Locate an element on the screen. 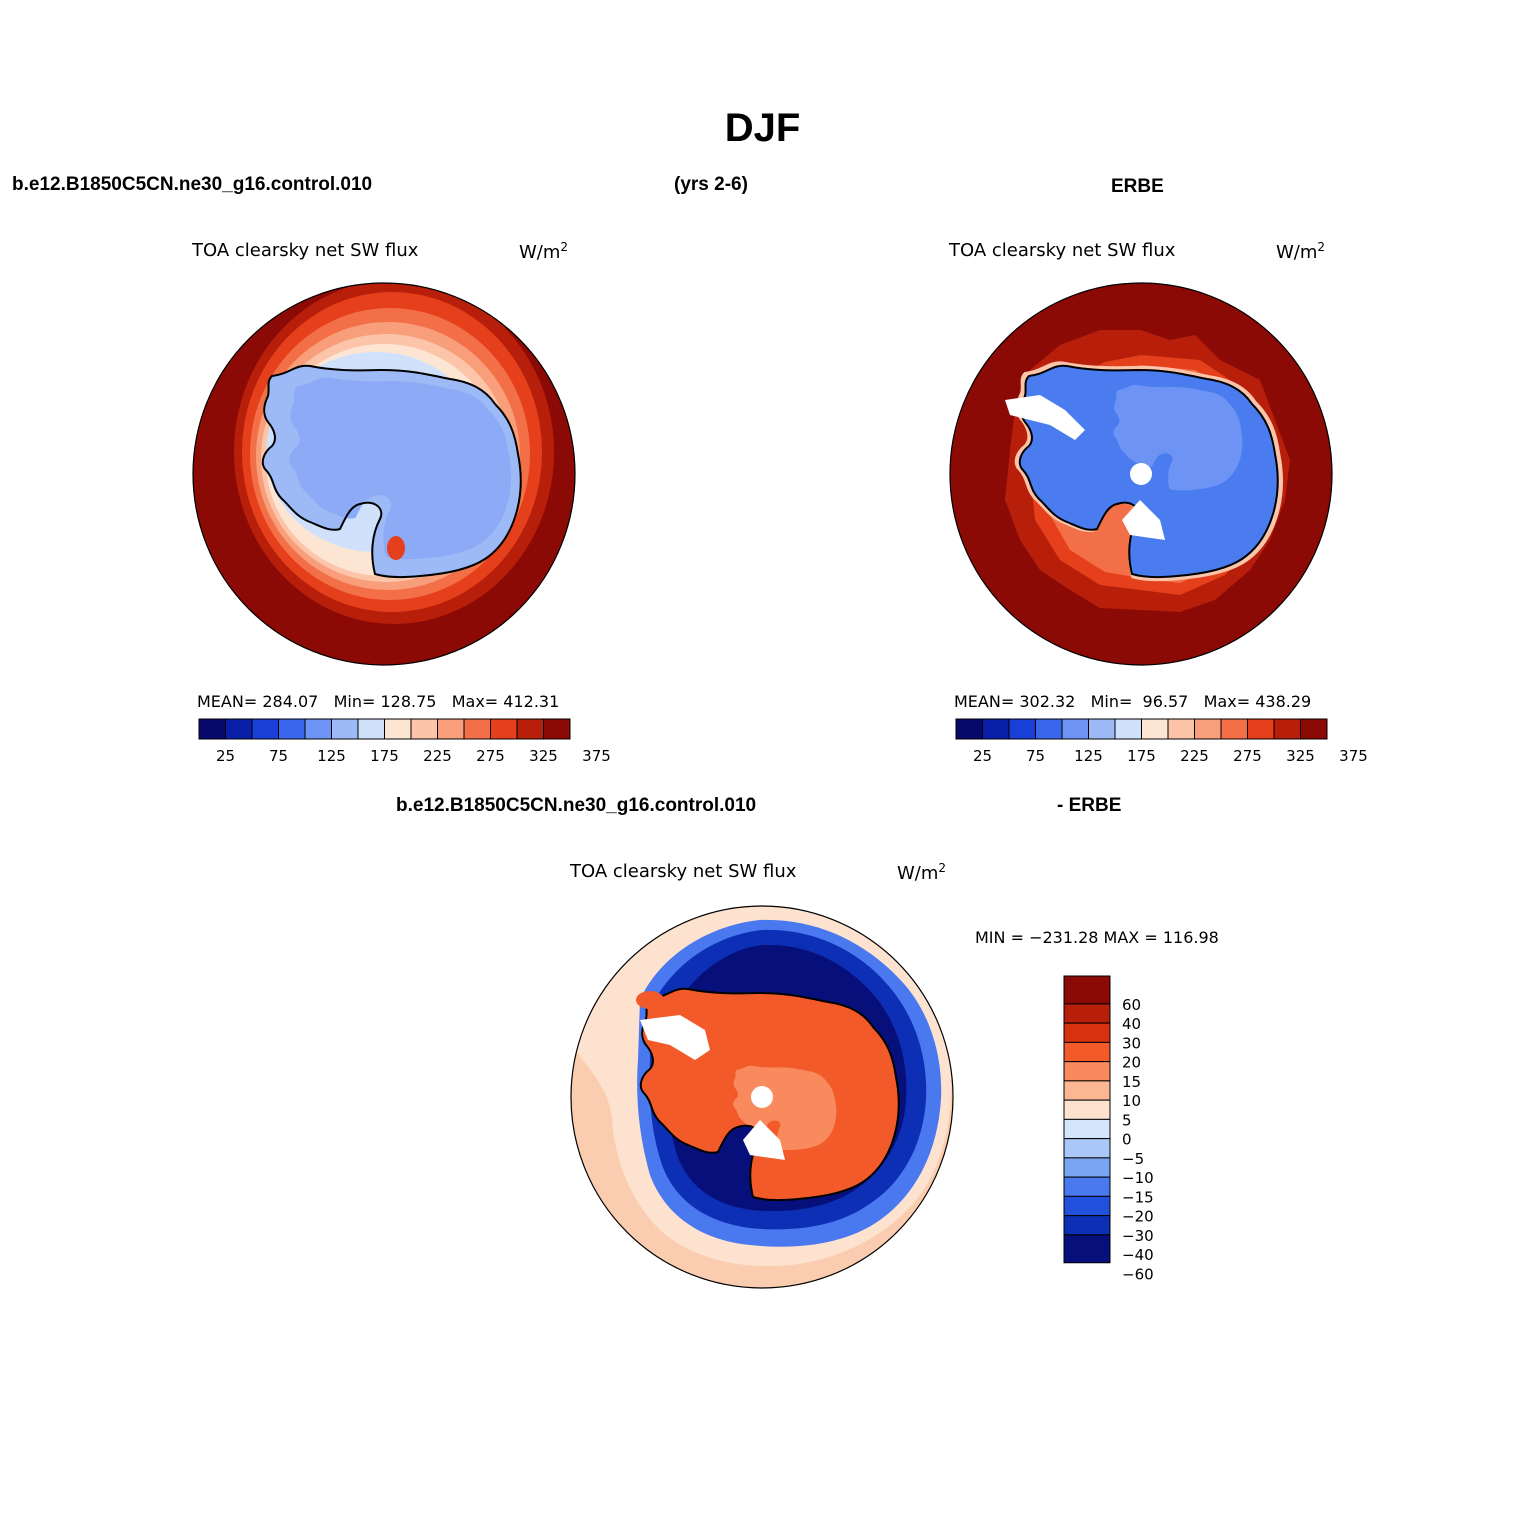 The image size is (1525, 1525). panel2-variable: TOA clearsky net SW flux is located at coordinates (1062, 250).